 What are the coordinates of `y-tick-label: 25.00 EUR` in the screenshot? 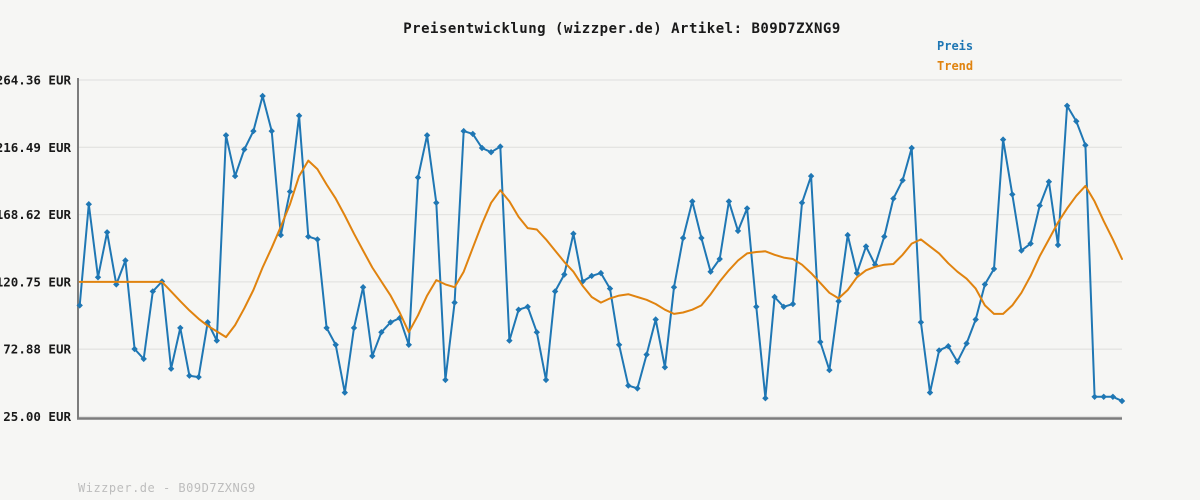 It's located at (37, 416).